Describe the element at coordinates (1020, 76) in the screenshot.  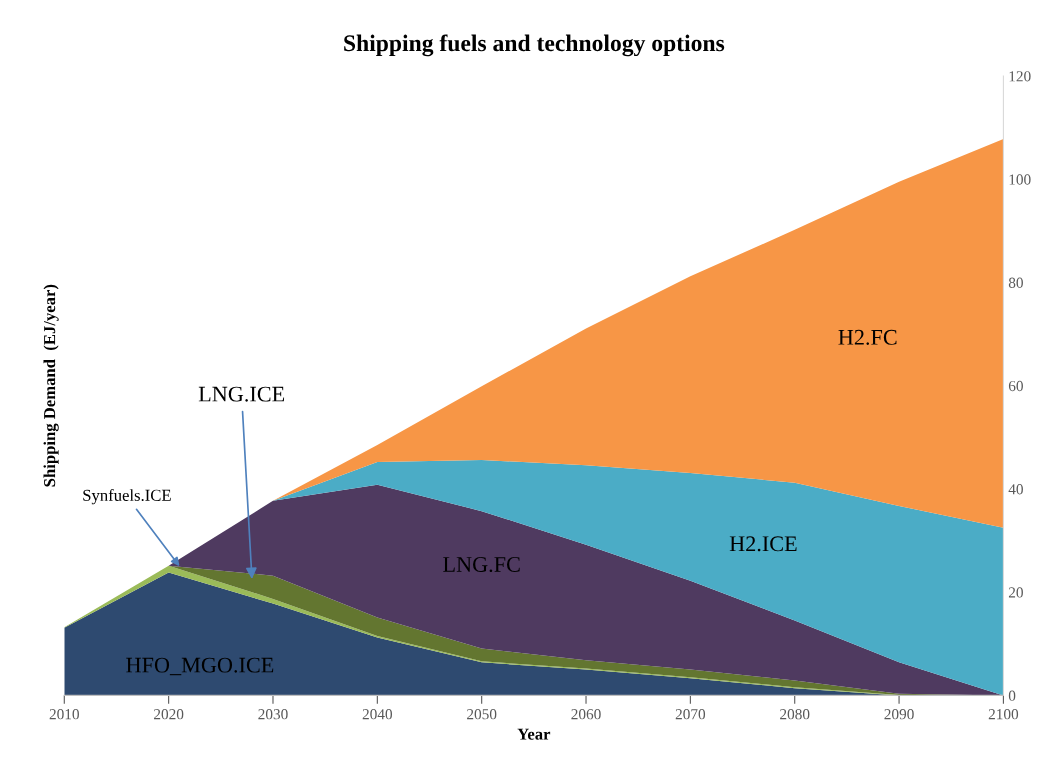
I see `y-tick-label: 120` at that location.